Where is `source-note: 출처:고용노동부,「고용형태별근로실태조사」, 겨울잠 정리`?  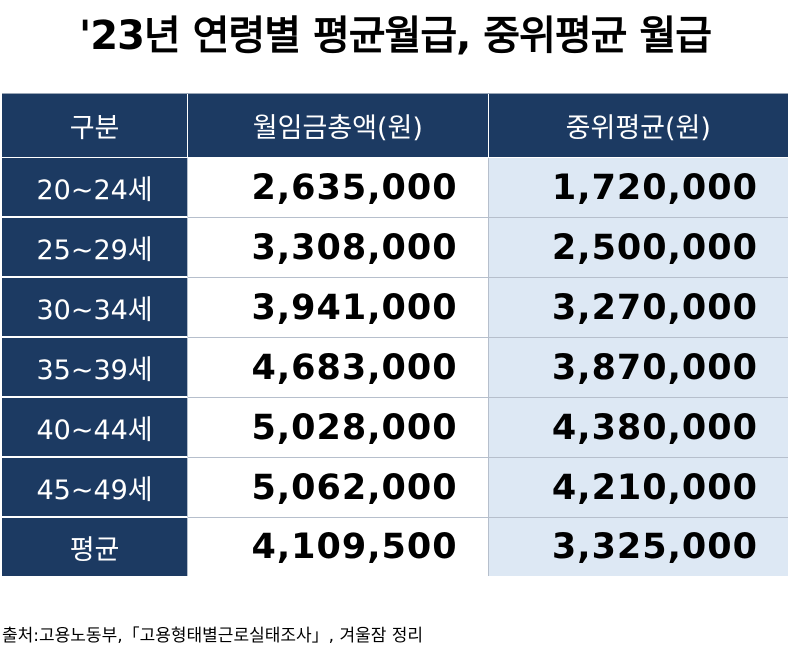
source-note: 출처:고용노동부,「고용형태별근로실태조사」, 겨울잠 정리 is located at coordinates (213, 636).